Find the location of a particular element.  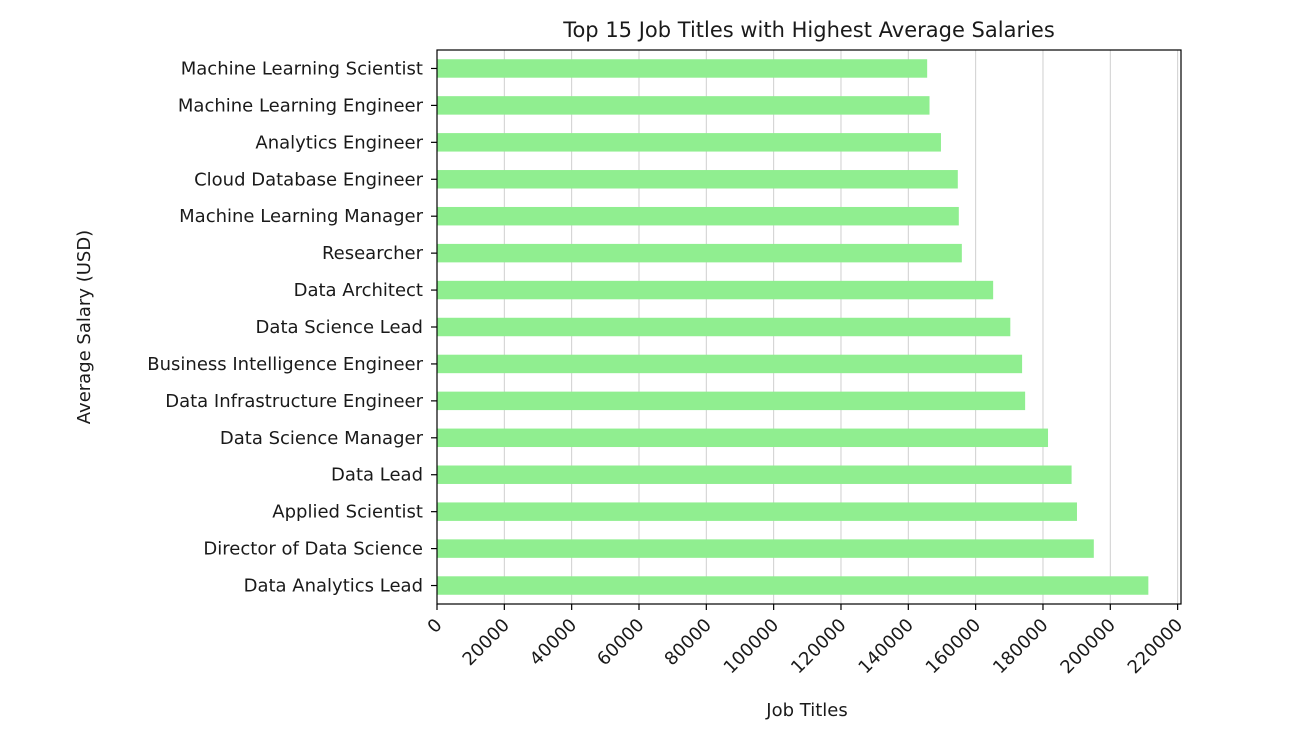

y-tick-label: Data Analytics Lead is located at coordinates (333, 586).